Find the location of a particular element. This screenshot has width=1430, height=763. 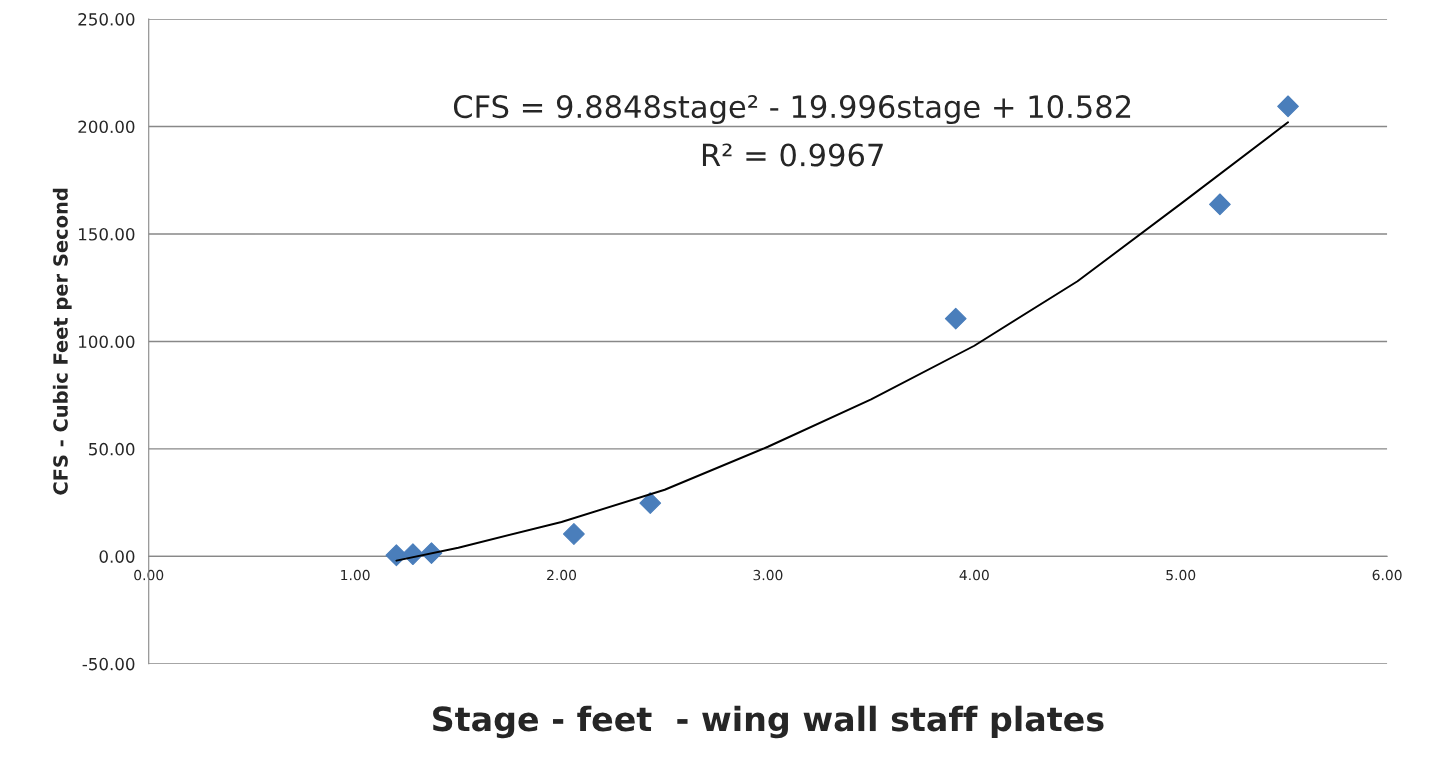

y-tick-label: 250.00 is located at coordinates (106, 19).